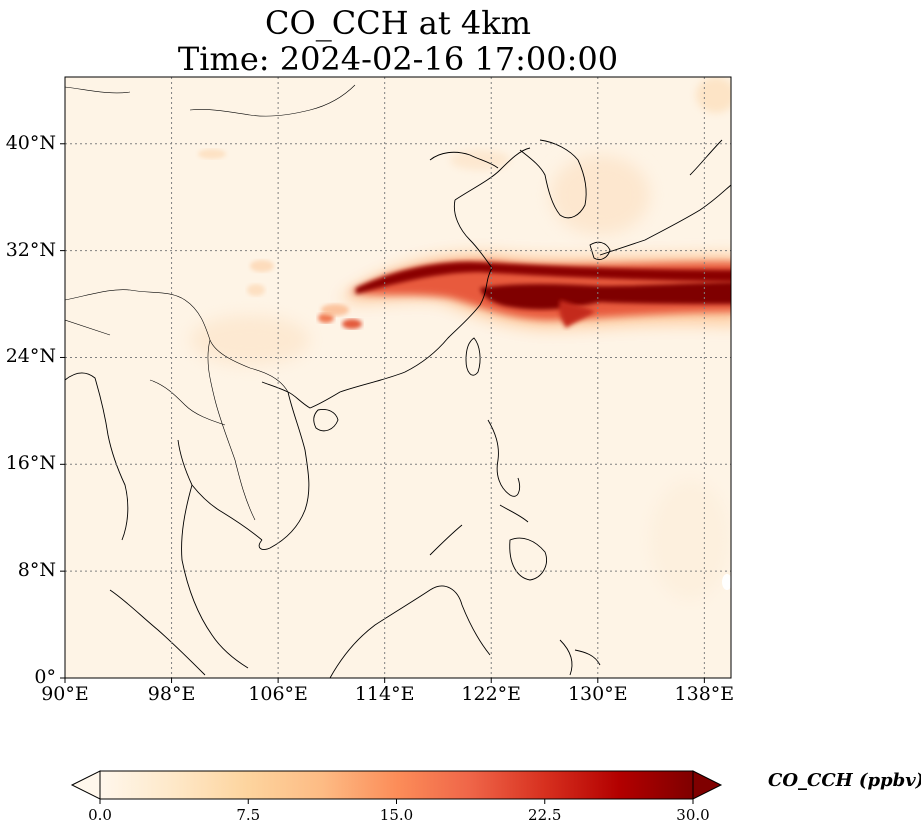 The image size is (921, 836). I want to click on plume-core-north, so click(543, 278).